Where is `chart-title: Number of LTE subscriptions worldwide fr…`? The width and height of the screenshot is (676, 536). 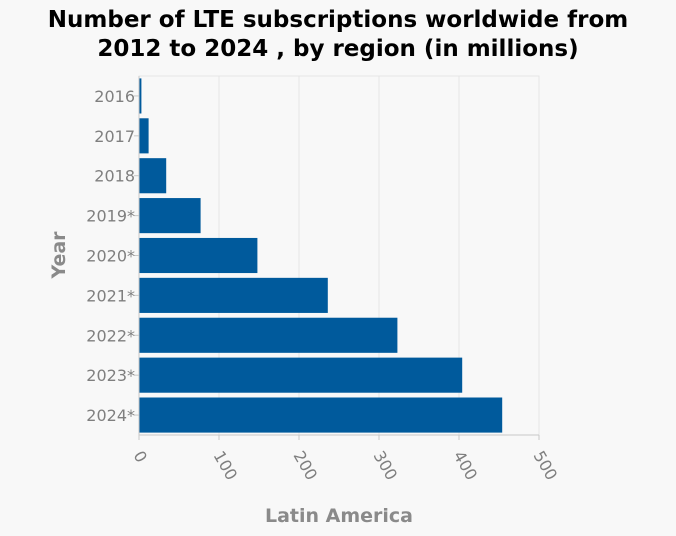 chart-title: Number of LTE subscriptions worldwide fr… is located at coordinates (338, 35).